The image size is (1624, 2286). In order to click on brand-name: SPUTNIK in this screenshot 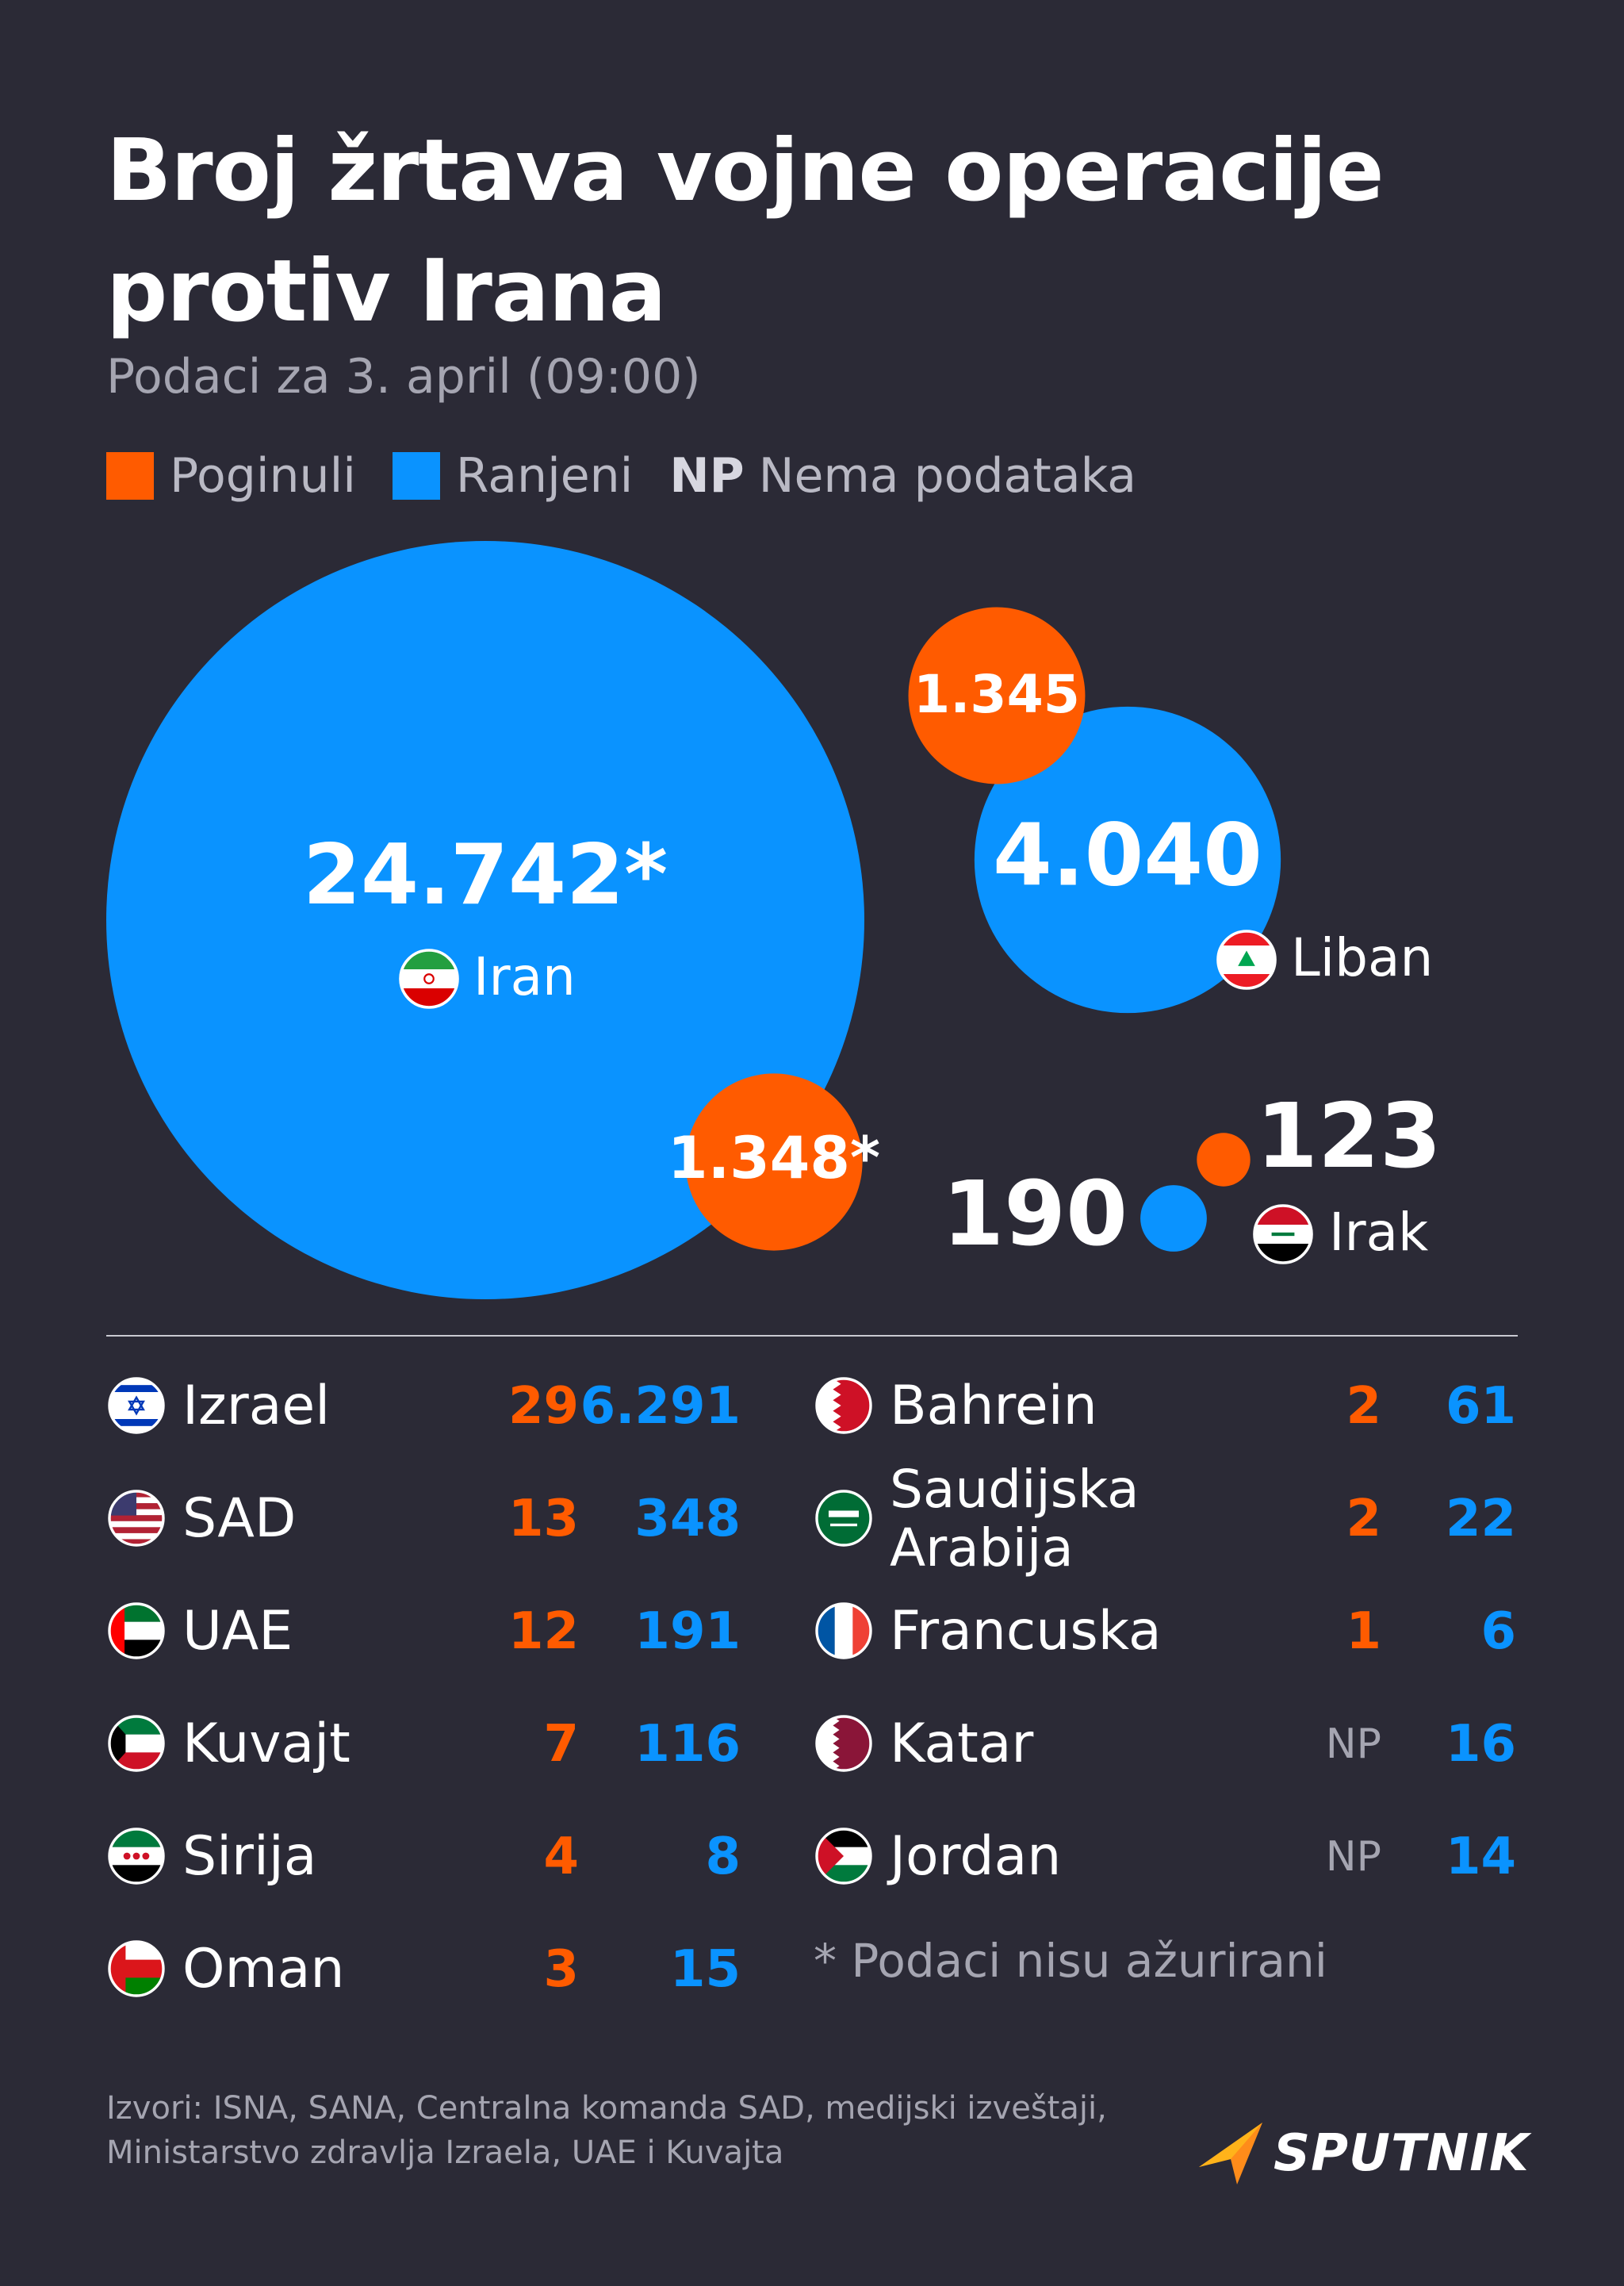, I will do `click(1402, 2153)`.